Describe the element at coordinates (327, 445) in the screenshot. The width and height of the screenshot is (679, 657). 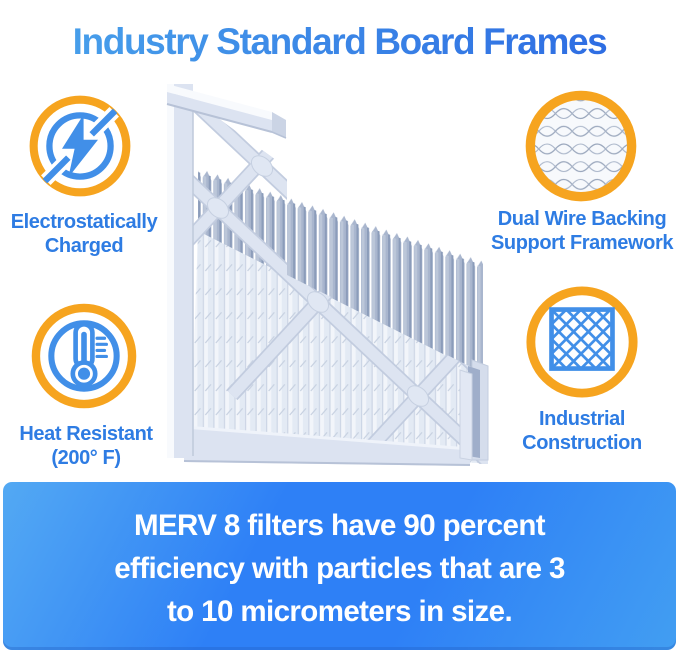
I see `frame-bottom-rail` at that location.